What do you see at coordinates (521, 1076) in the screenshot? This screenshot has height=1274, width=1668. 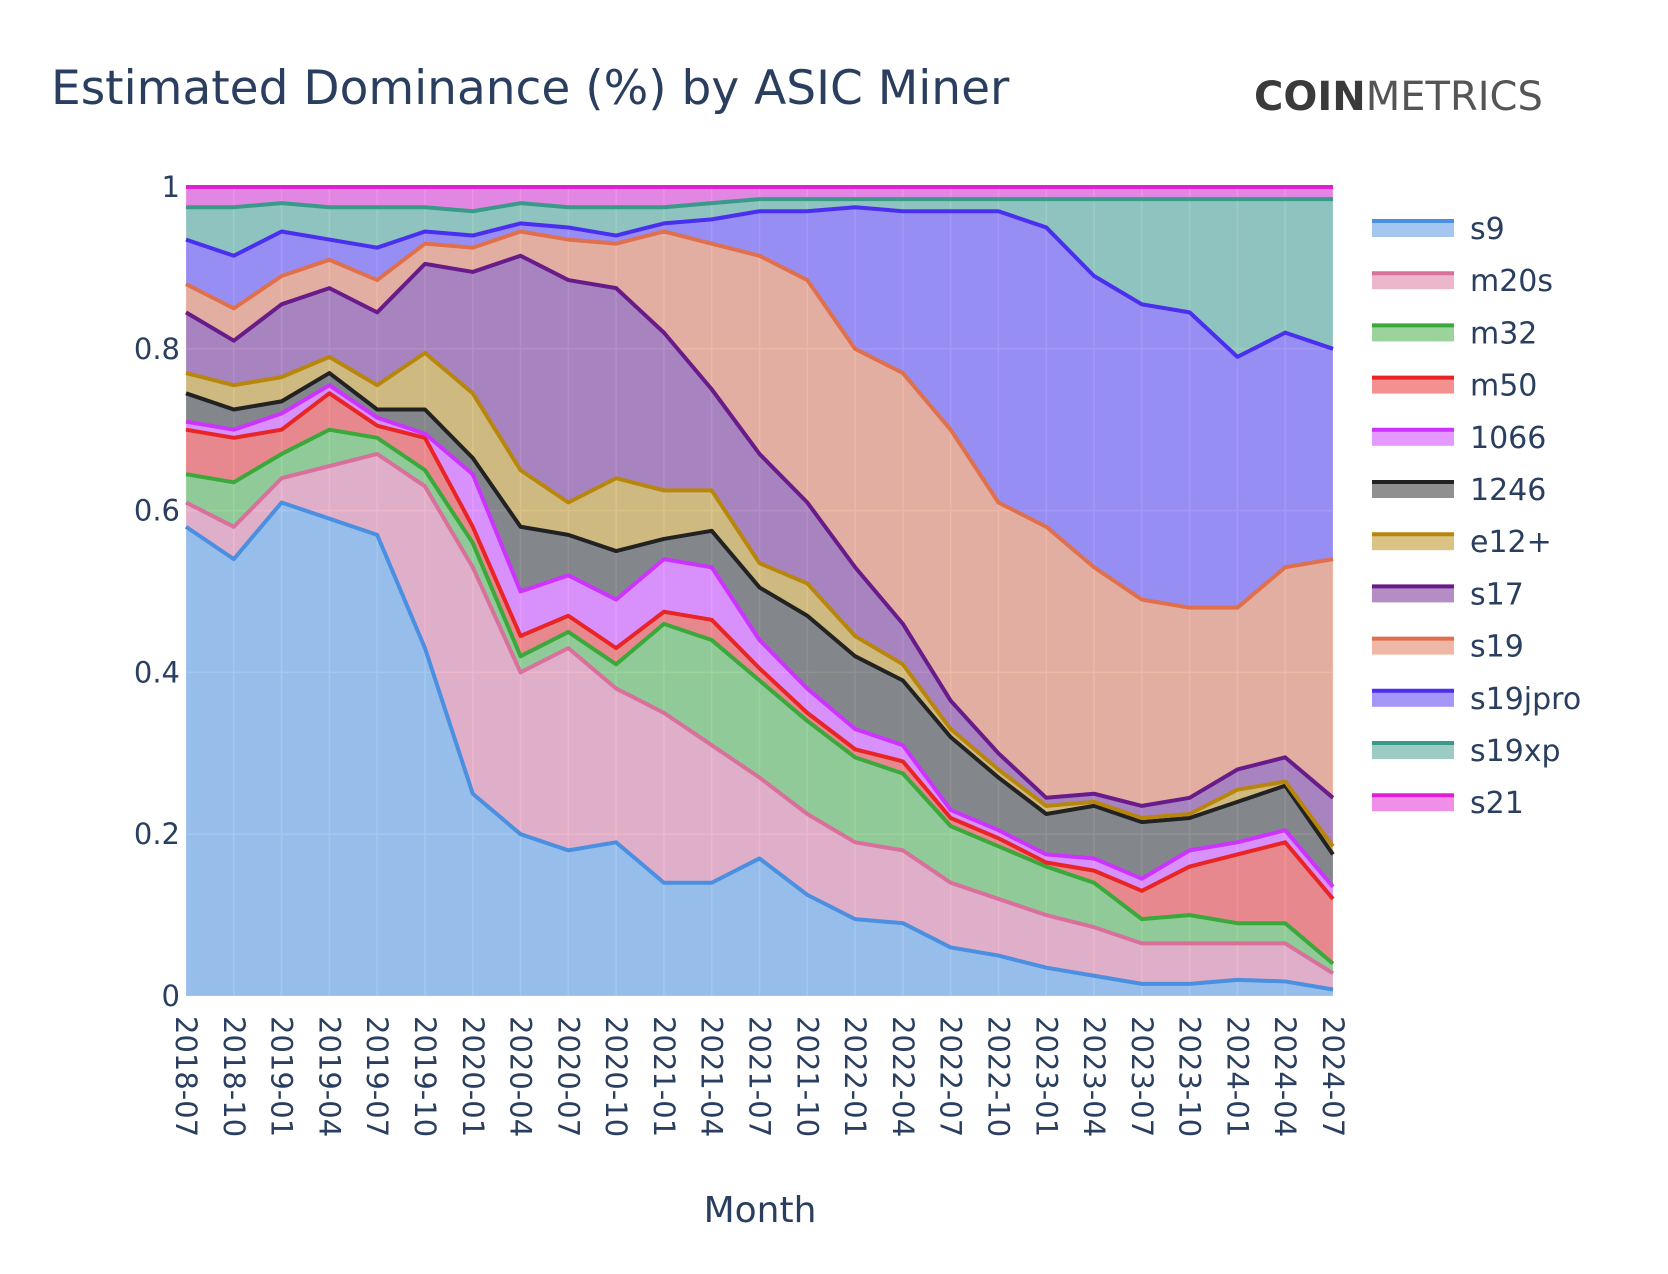 I see `x-tick-label: 2020-04` at bounding box center [521, 1076].